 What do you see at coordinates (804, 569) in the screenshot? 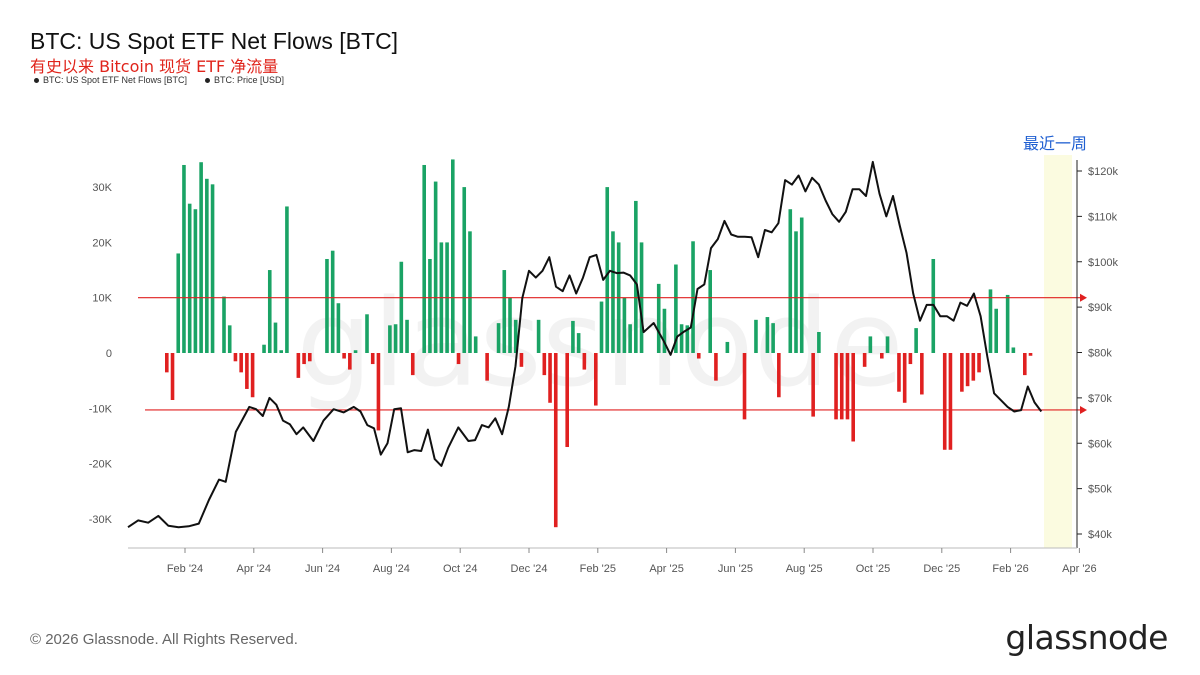
I see `x-tick-label: Aug '25` at bounding box center [804, 569].